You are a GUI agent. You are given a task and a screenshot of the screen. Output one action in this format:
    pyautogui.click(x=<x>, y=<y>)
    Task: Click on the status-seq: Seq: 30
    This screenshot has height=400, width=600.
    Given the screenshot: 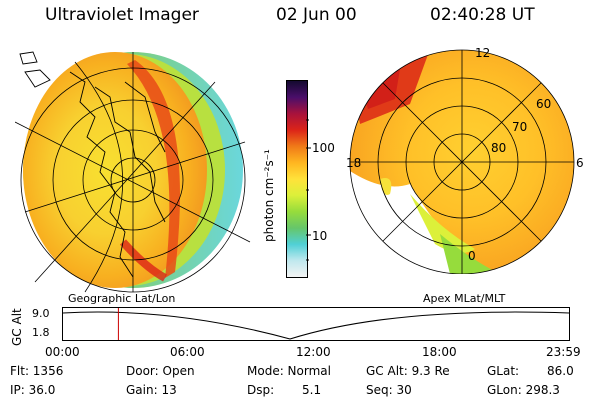 What is the action you would take?
    pyautogui.click(x=389, y=390)
    